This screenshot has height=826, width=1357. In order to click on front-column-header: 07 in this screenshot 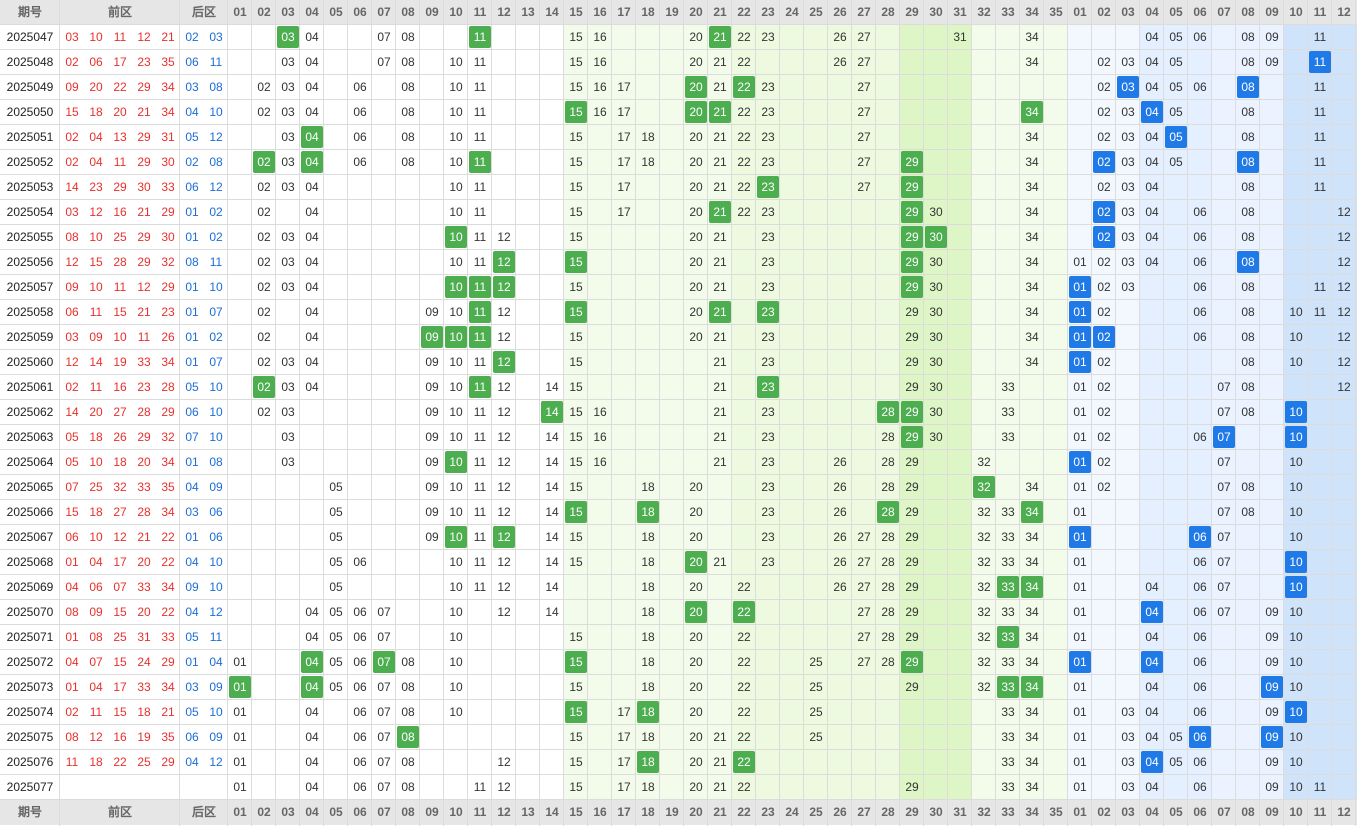, I will do `click(384, 812)`.